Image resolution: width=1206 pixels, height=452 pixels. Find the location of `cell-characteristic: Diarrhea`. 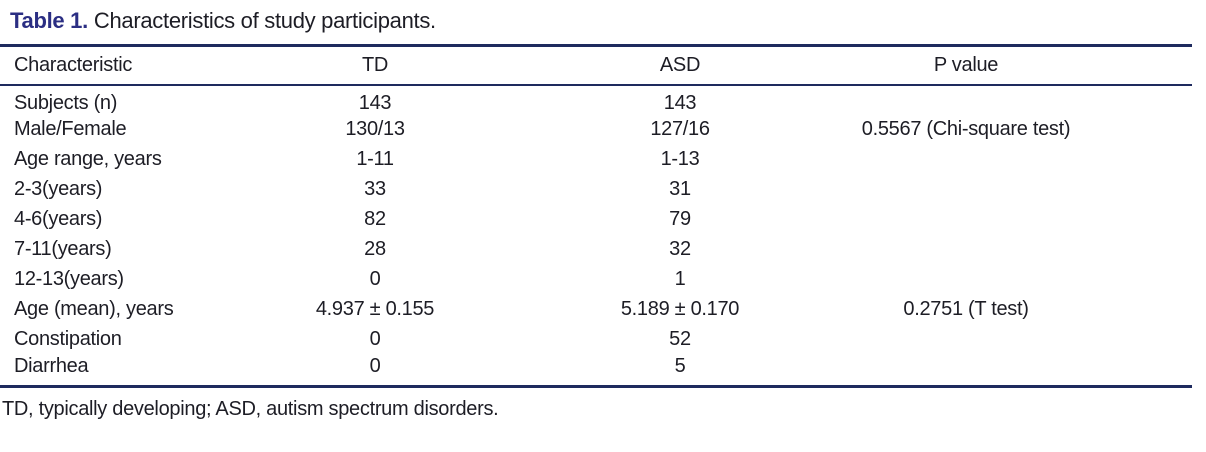

cell-characteristic: Diarrhea is located at coordinates (51, 365).